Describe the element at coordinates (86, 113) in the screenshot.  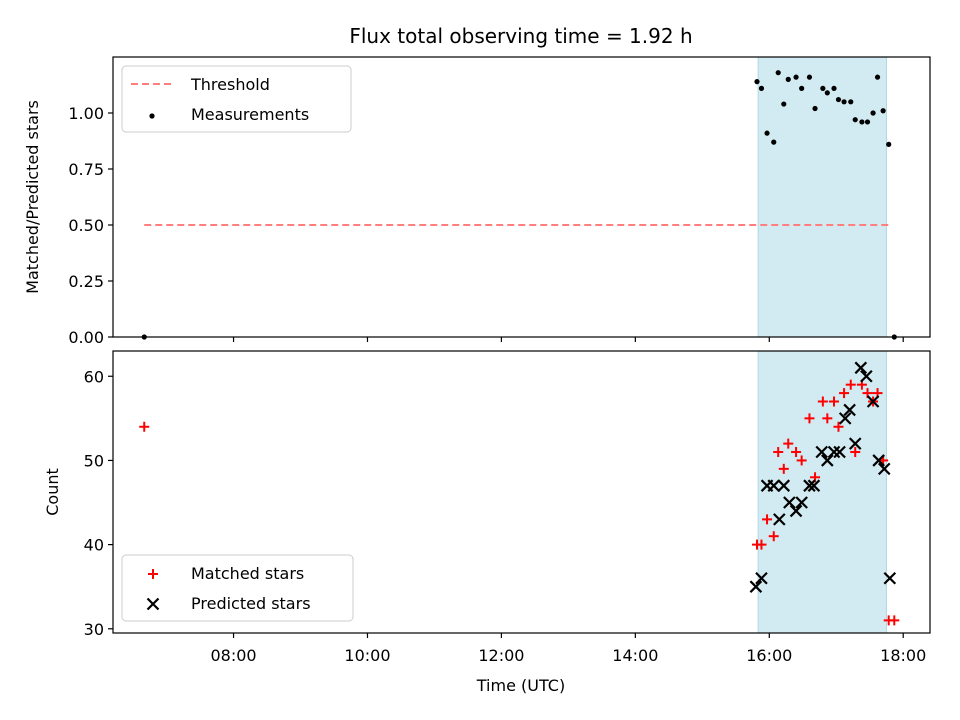
I see `y-tick-label: 1.00` at that location.